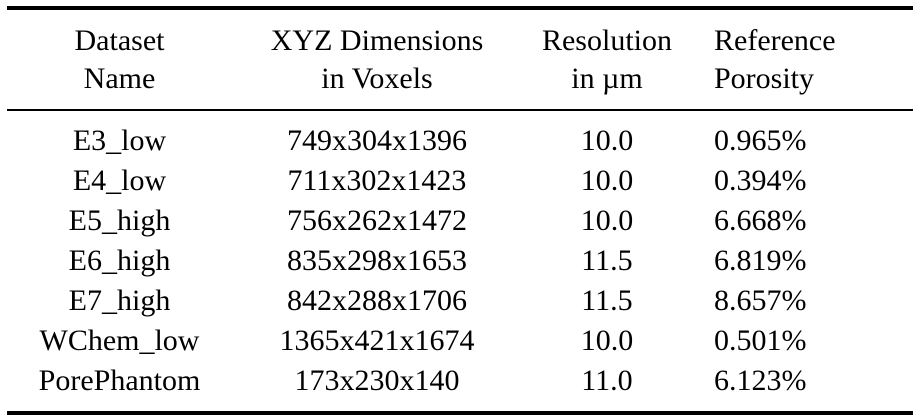 The image size is (921, 417). Describe the element at coordinates (119, 340) in the screenshot. I see `cell-dataset-name: WChem_low` at that location.